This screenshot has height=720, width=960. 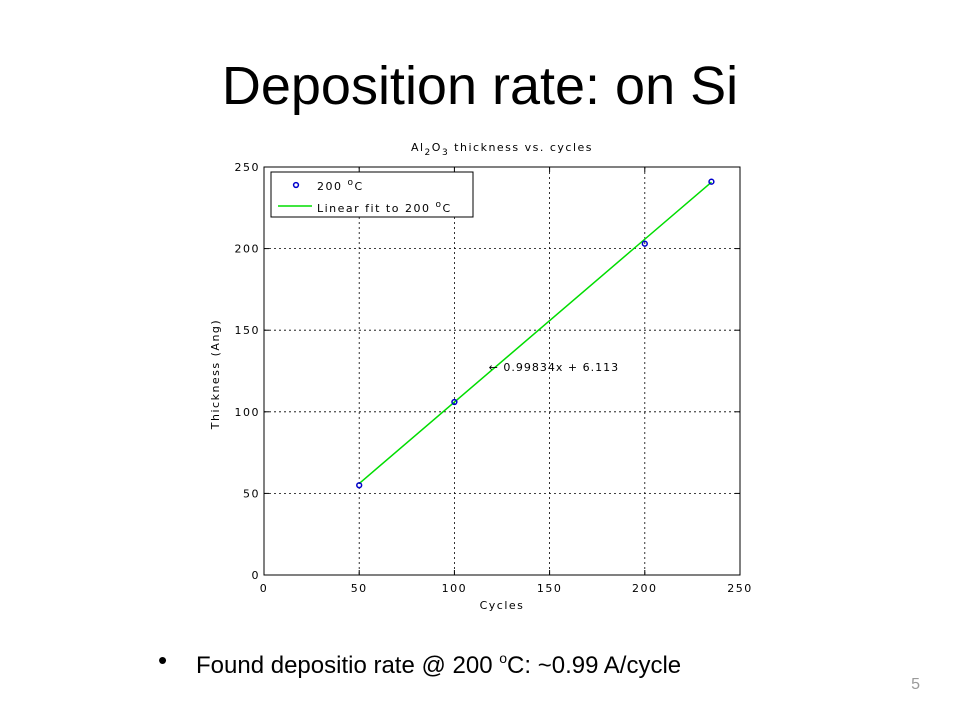 What do you see at coordinates (248, 412) in the screenshot?
I see `y-tick-label: 100` at bounding box center [248, 412].